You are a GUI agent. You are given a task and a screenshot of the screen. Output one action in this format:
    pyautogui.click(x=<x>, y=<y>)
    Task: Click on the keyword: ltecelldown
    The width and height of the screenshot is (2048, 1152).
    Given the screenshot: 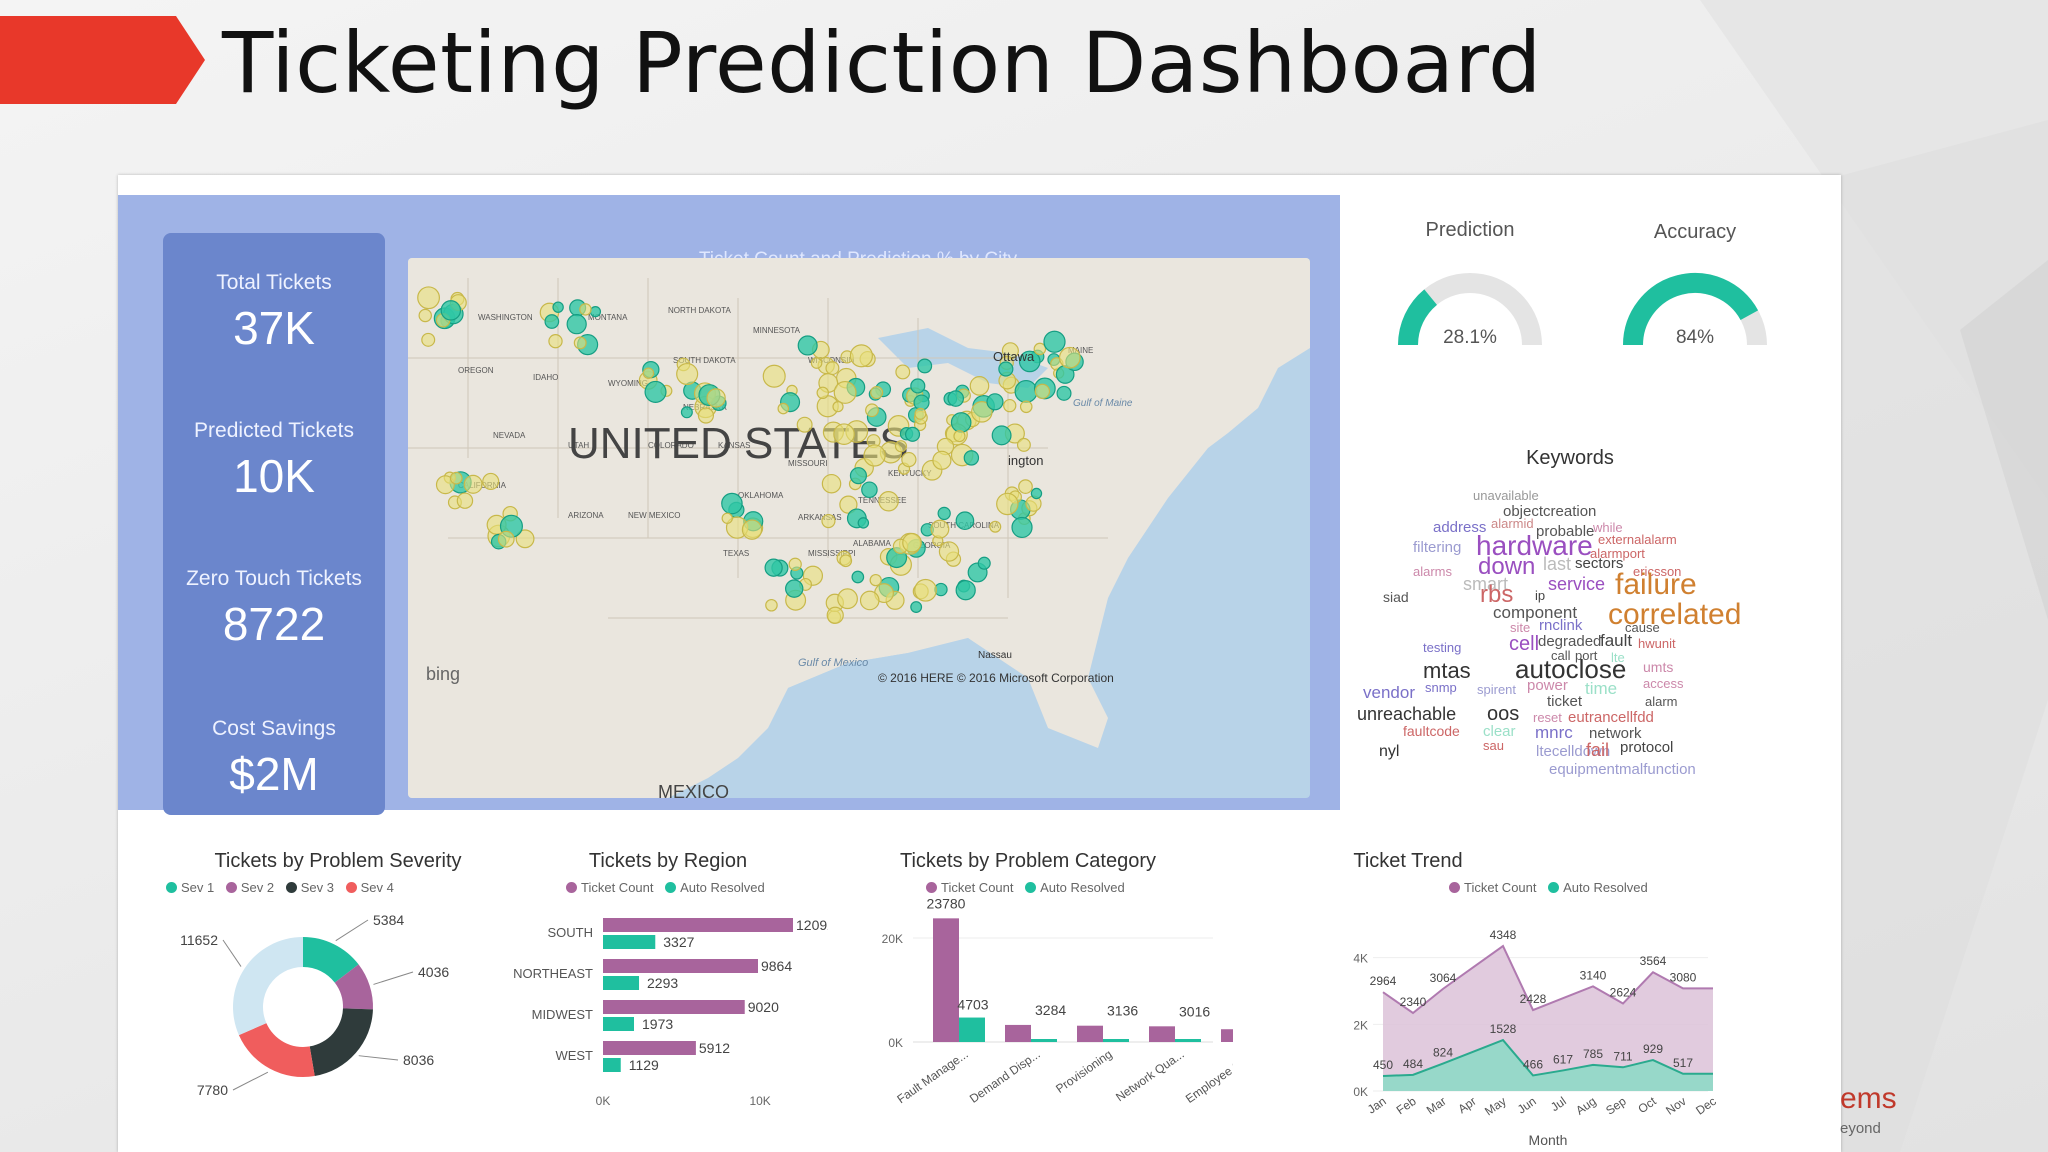 What is the action you would take?
    pyautogui.click(x=1573, y=751)
    